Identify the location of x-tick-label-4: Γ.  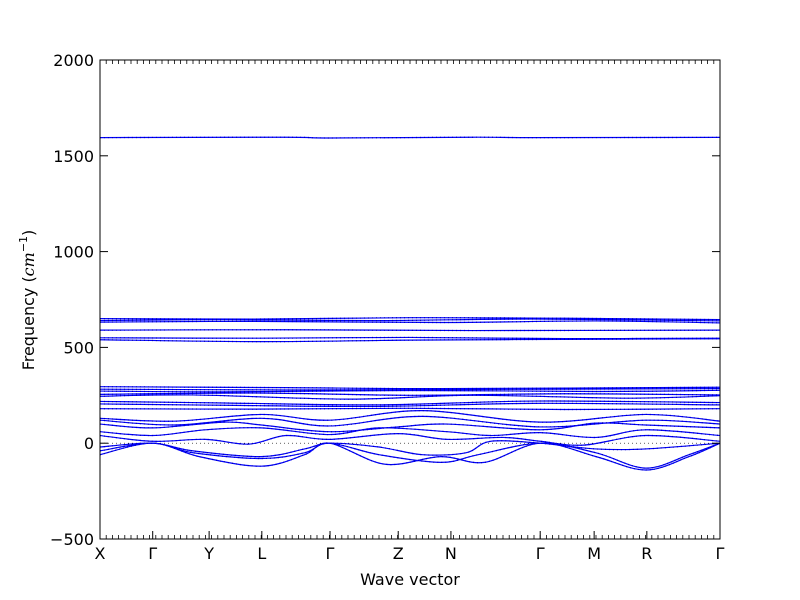
(330, 553).